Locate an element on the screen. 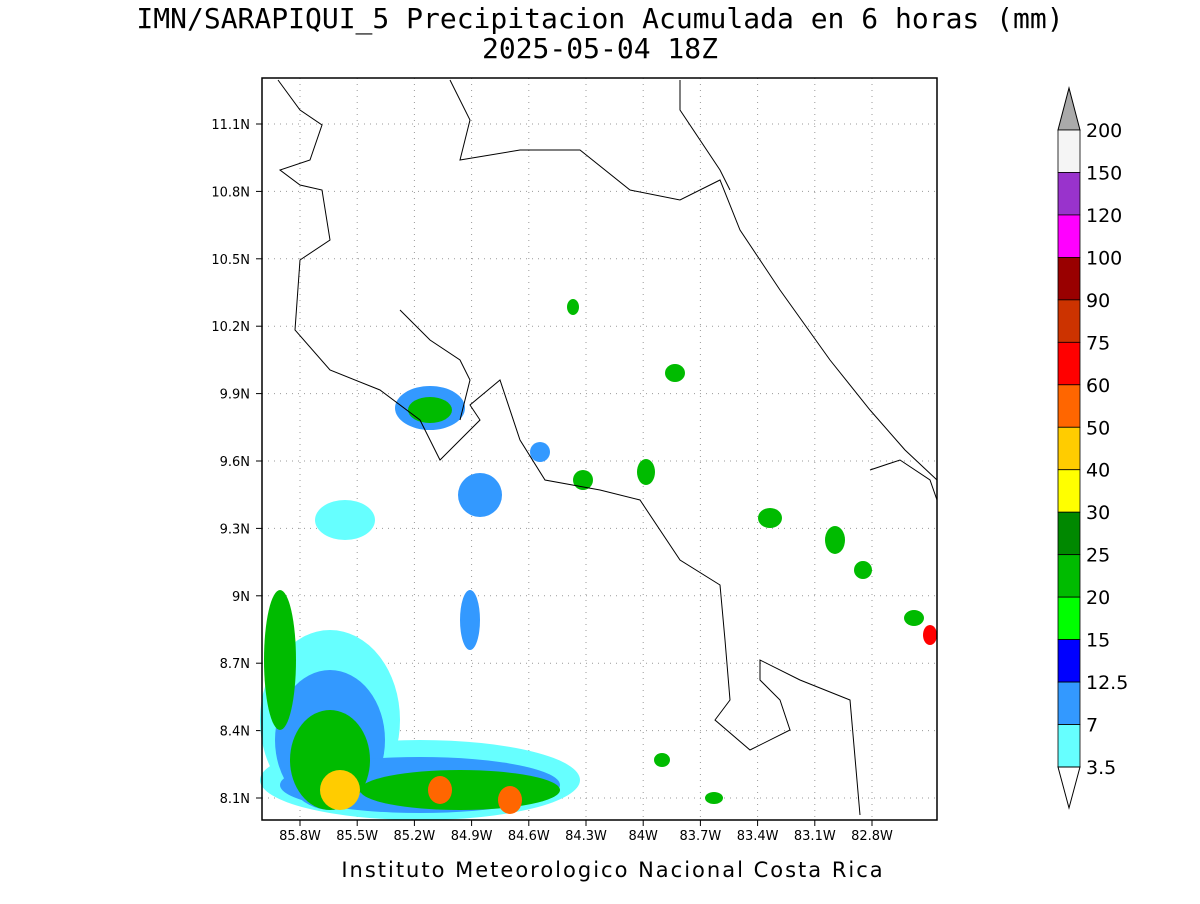 The image size is (1200, 904). colorbar-label: 60 is located at coordinates (1098, 386).